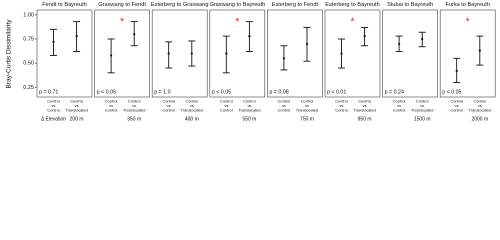  Describe the element at coordinates (295, 5) in the screenshot. I see `panel-title: Esterberg to Fendt` at that location.